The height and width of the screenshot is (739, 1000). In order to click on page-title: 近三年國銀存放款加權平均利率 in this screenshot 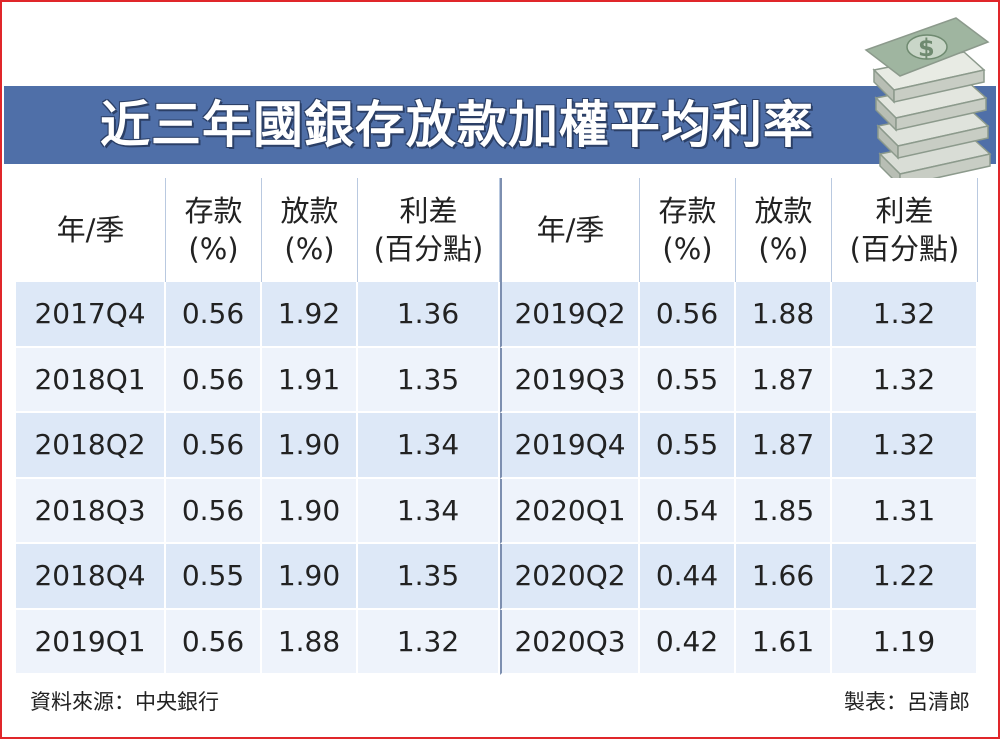, I will do `click(457, 125)`.